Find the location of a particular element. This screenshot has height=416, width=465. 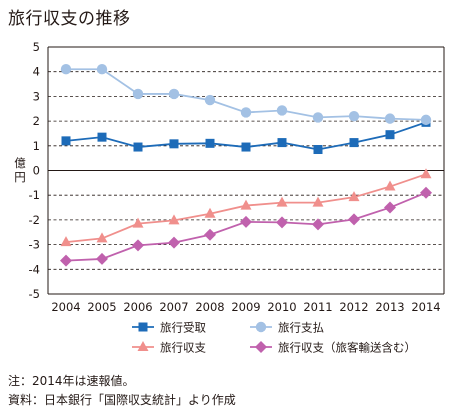

source-note: 資料：日本銀行「国際収支統計」より作成 is located at coordinates (122, 400).